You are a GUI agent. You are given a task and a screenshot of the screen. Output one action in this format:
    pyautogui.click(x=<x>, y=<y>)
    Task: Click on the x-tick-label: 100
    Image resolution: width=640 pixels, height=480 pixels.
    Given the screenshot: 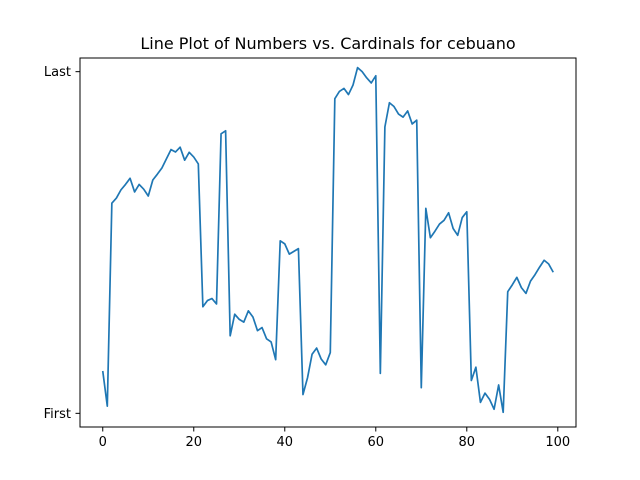 What is the action you would take?
    pyautogui.click(x=557, y=442)
    